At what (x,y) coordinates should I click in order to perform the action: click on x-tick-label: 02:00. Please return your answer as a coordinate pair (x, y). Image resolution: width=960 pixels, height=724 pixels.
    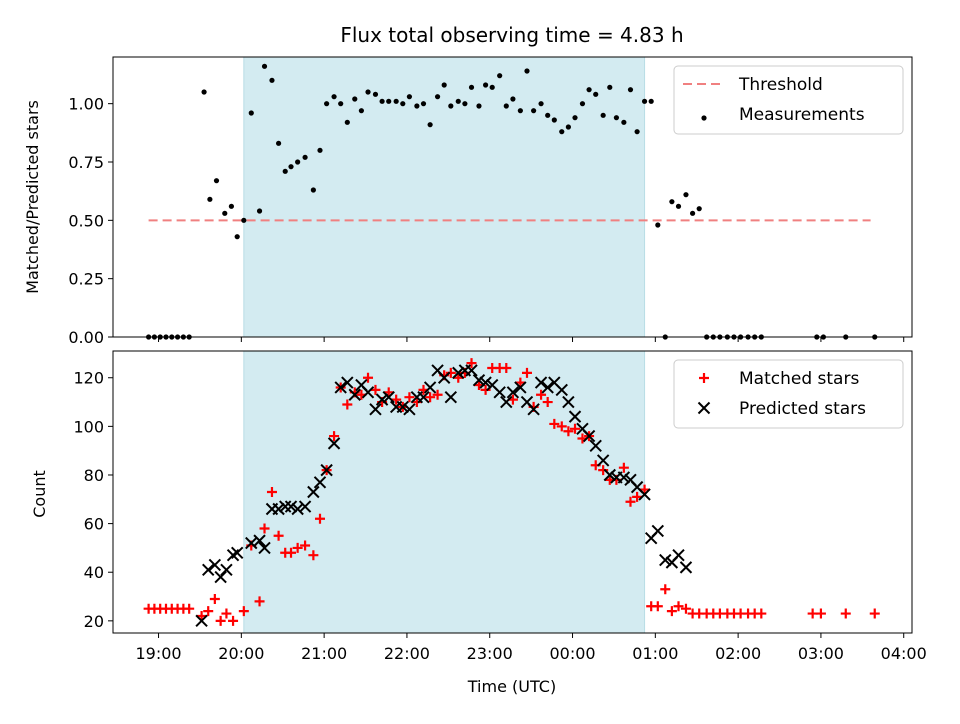
    Looking at the image, I should click on (738, 653).